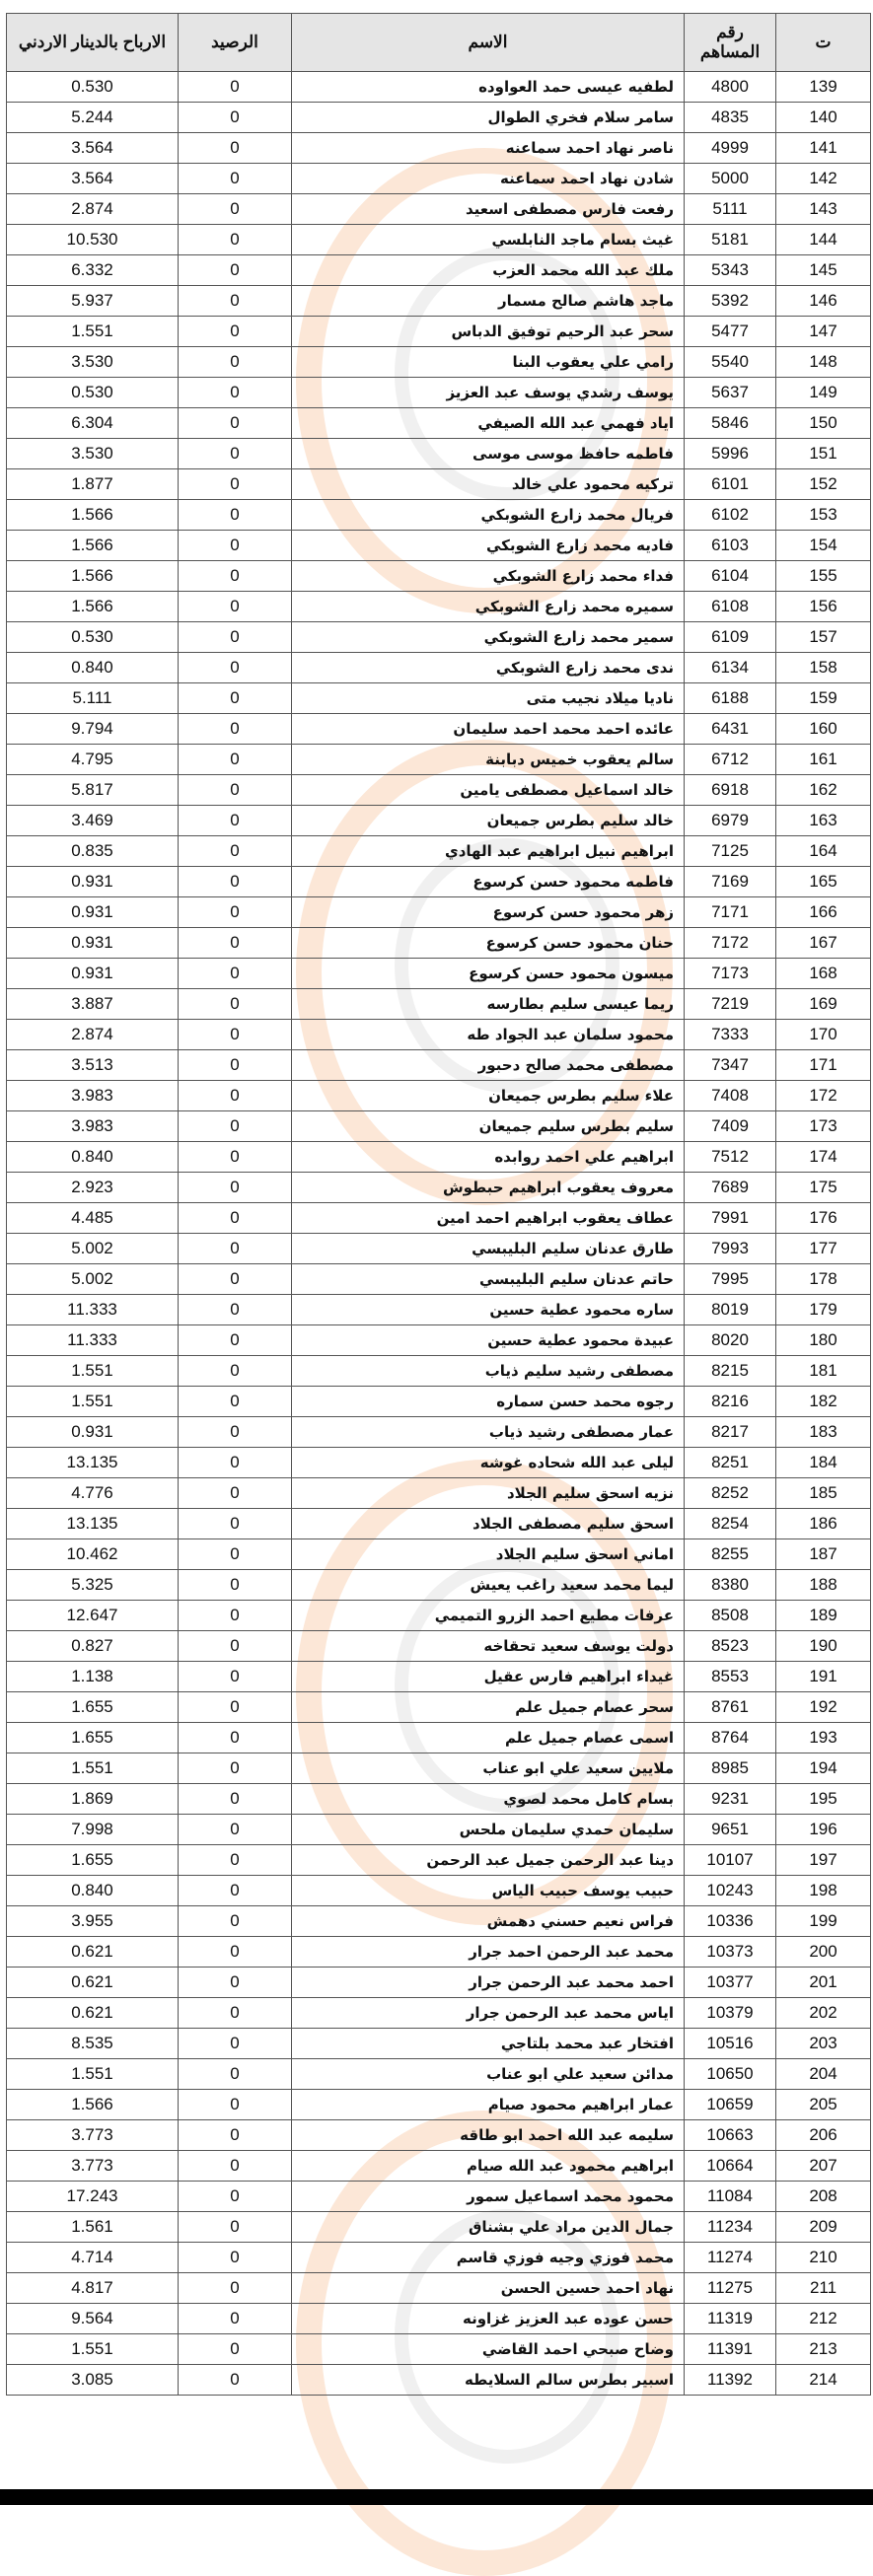  What do you see at coordinates (730, 87) in the screenshot?
I see `shareholder-number: 4800` at bounding box center [730, 87].